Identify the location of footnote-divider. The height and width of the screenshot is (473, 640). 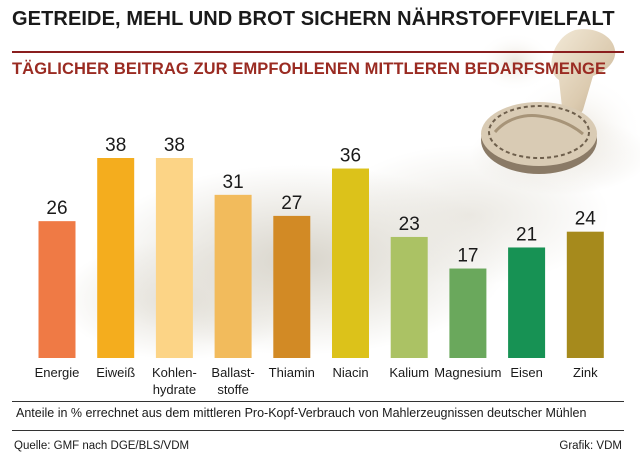
(318, 401).